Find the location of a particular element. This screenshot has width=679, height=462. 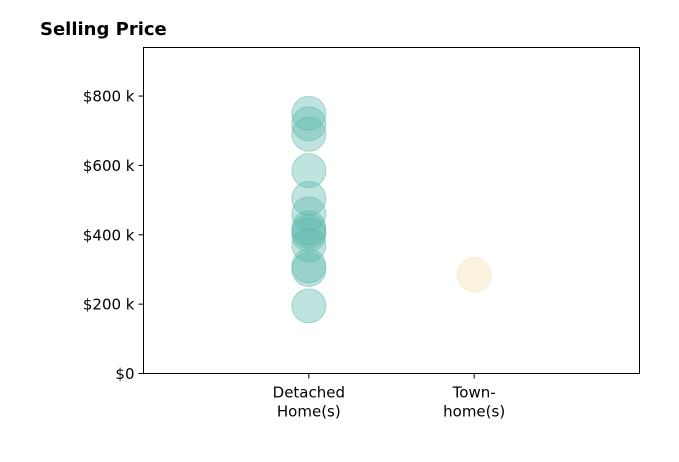

x-tick-label-line: Town- is located at coordinates (474, 393).